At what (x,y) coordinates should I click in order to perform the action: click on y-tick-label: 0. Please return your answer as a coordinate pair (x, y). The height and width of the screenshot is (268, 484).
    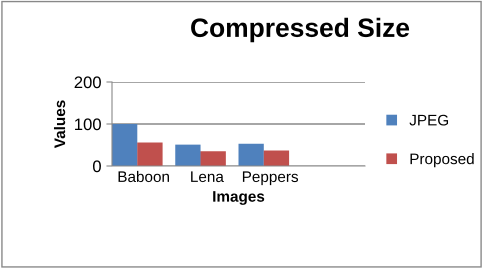
    Looking at the image, I should click on (96, 166).